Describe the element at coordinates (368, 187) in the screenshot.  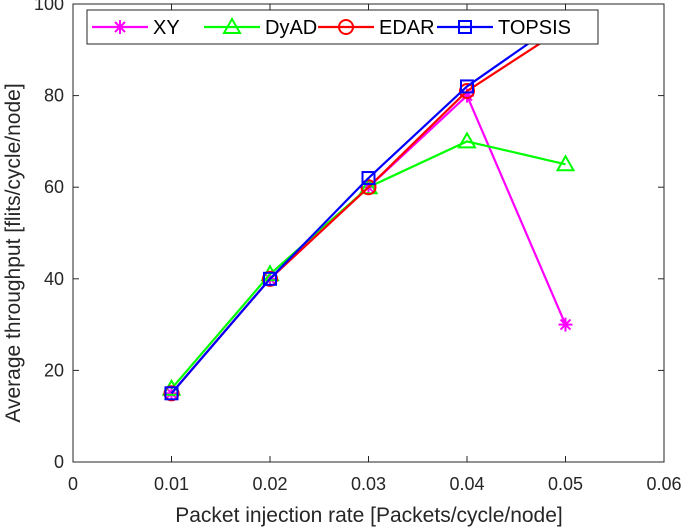
I see `data-point-edar` at that location.